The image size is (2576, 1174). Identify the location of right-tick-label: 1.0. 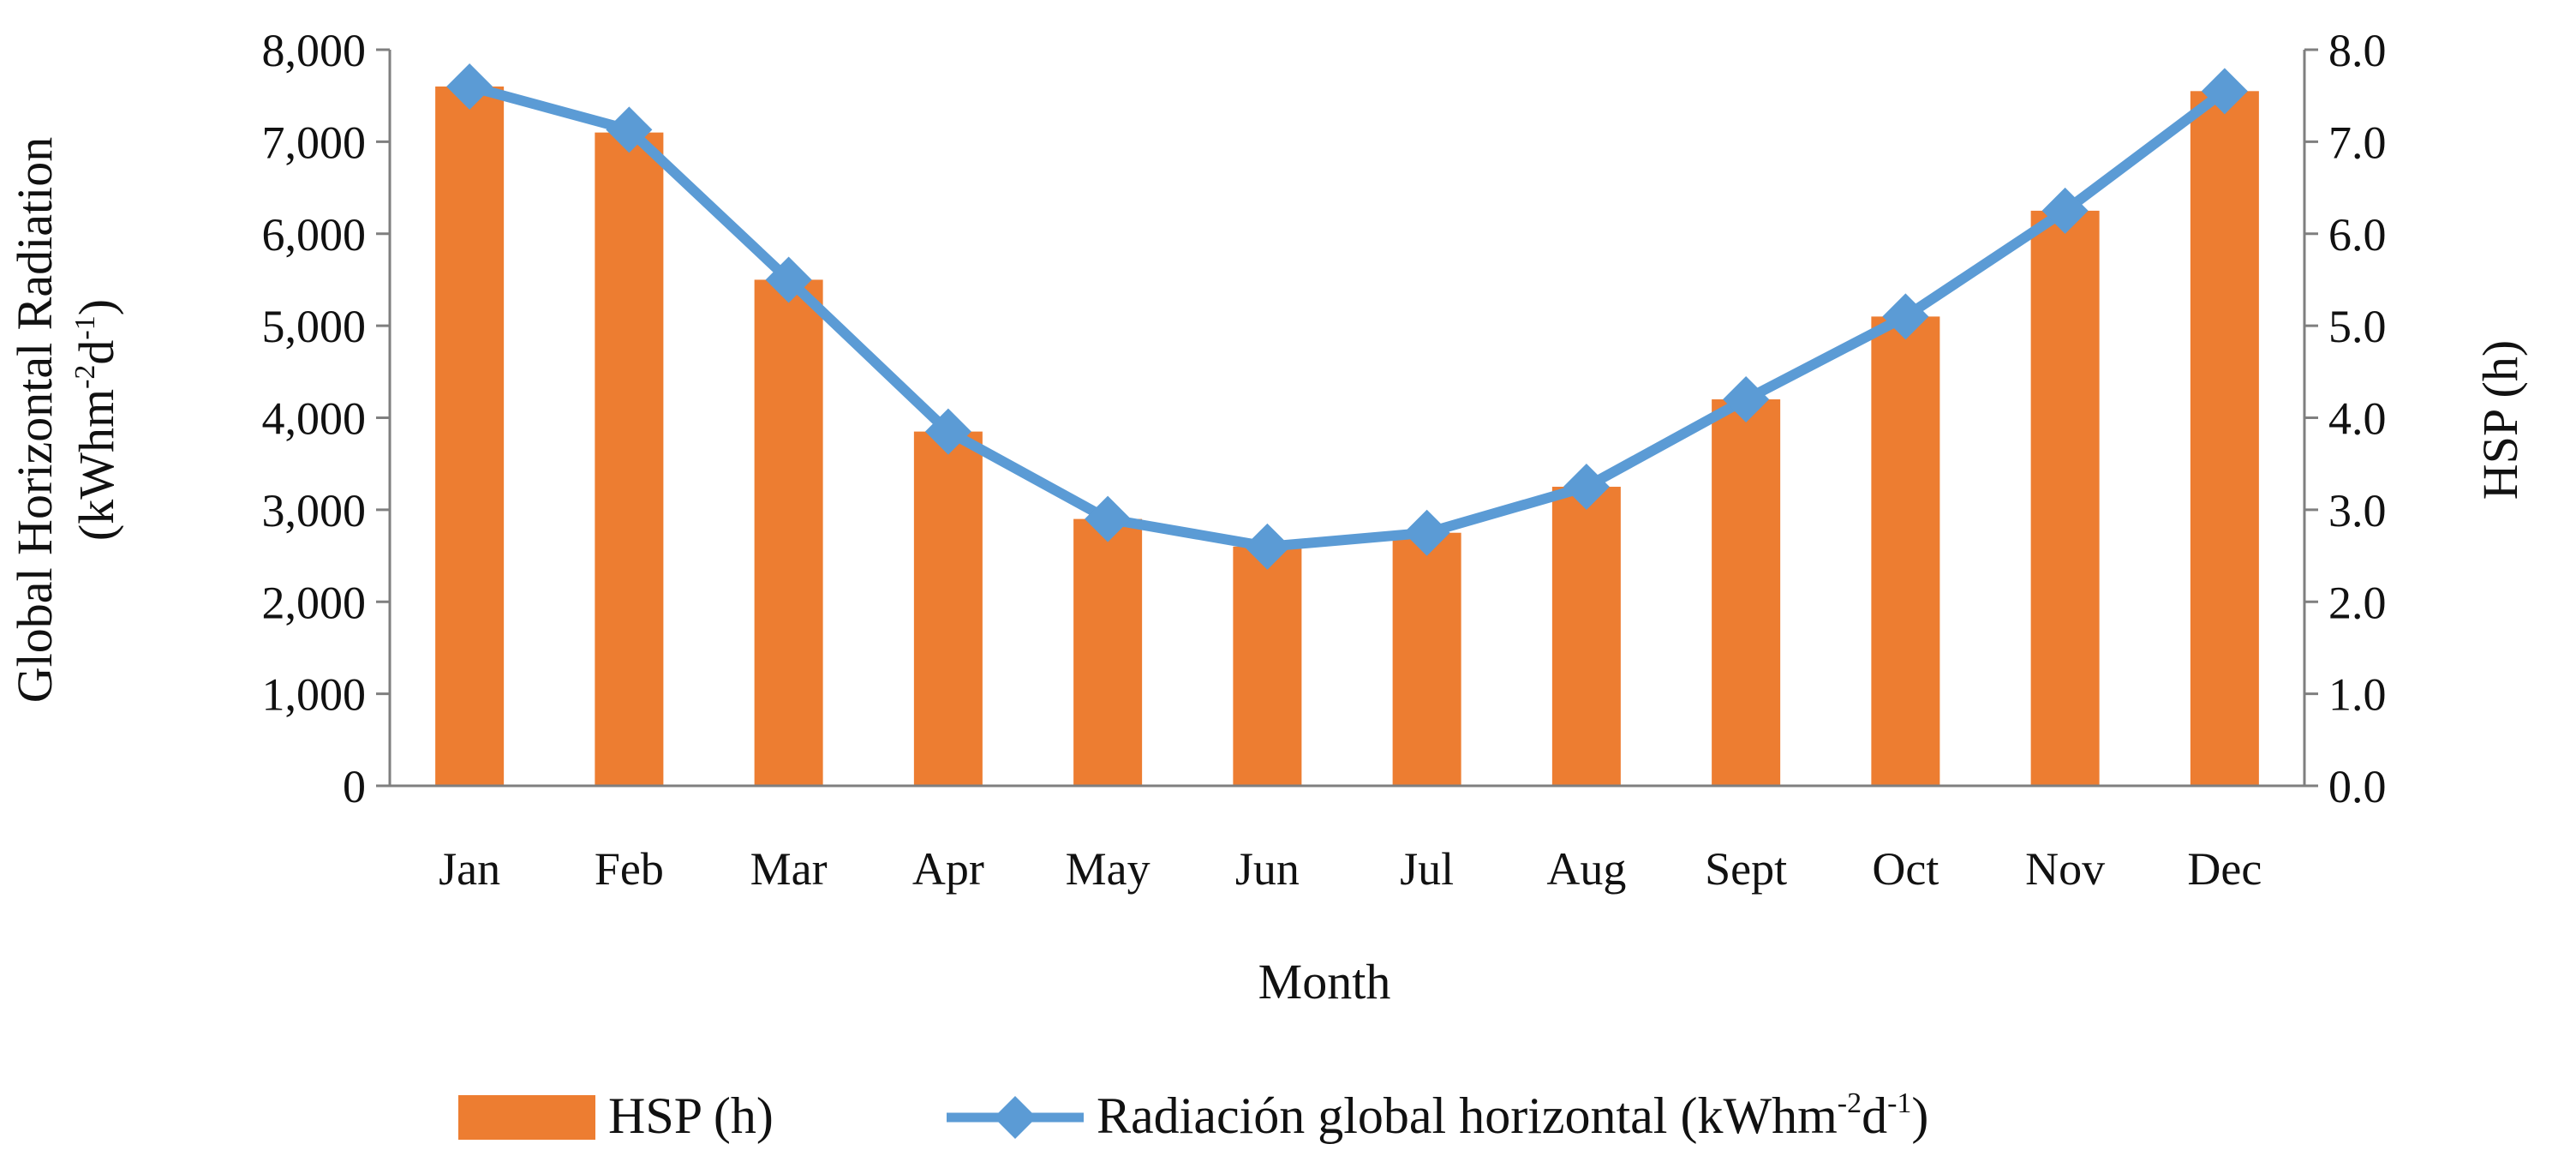
(2358, 695).